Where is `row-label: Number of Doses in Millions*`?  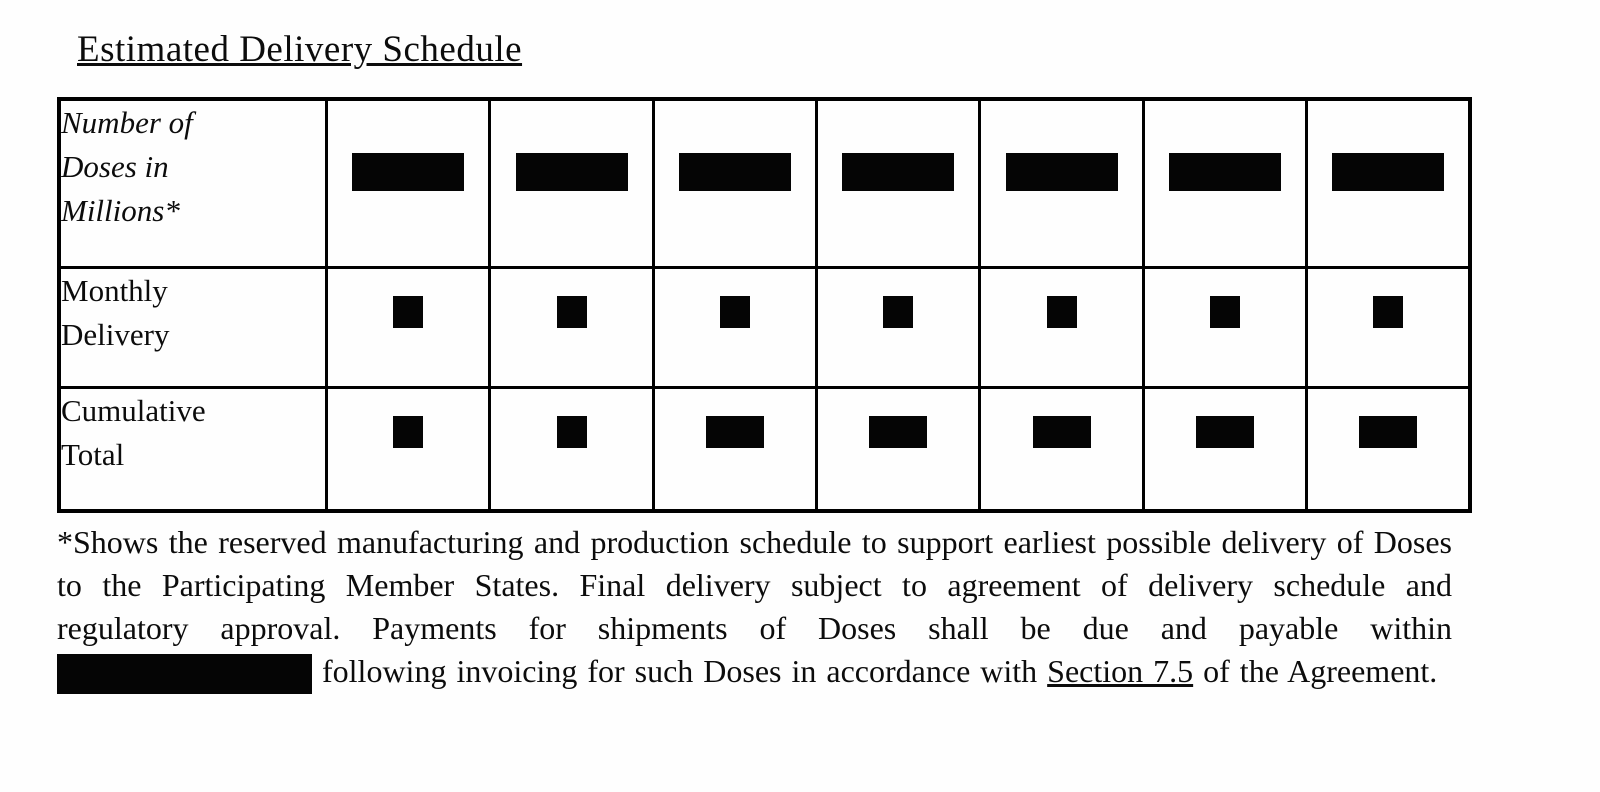
row-label: Number of Doses in Millions* is located at coordinates (192, 183).